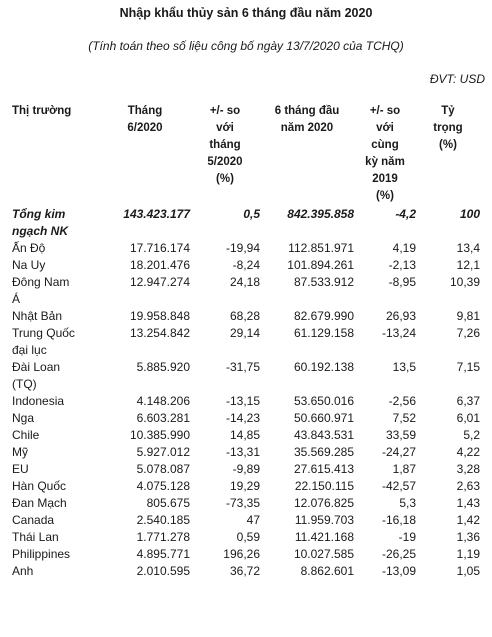 The image size is (492, 637). Describe the element at coordinates (145, 128) in the screenshot. I see `header-line: 6/2020` at that location.